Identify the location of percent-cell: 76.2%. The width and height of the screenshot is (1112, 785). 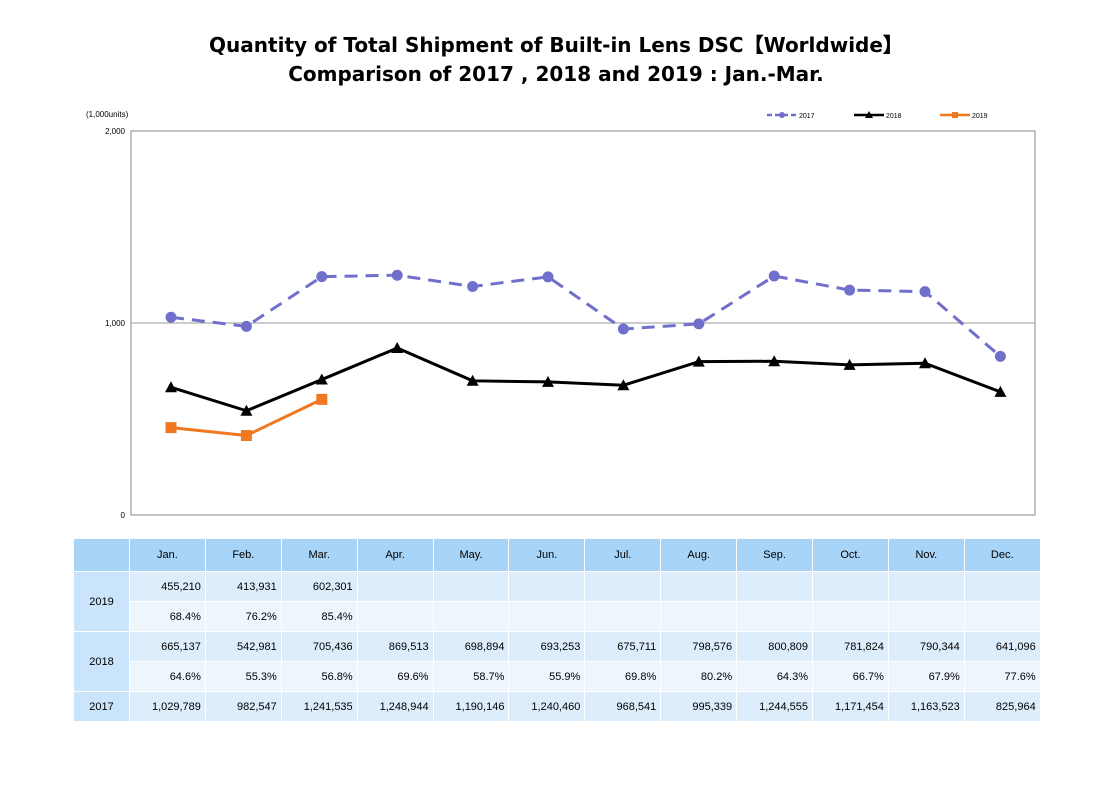
(243, 616).